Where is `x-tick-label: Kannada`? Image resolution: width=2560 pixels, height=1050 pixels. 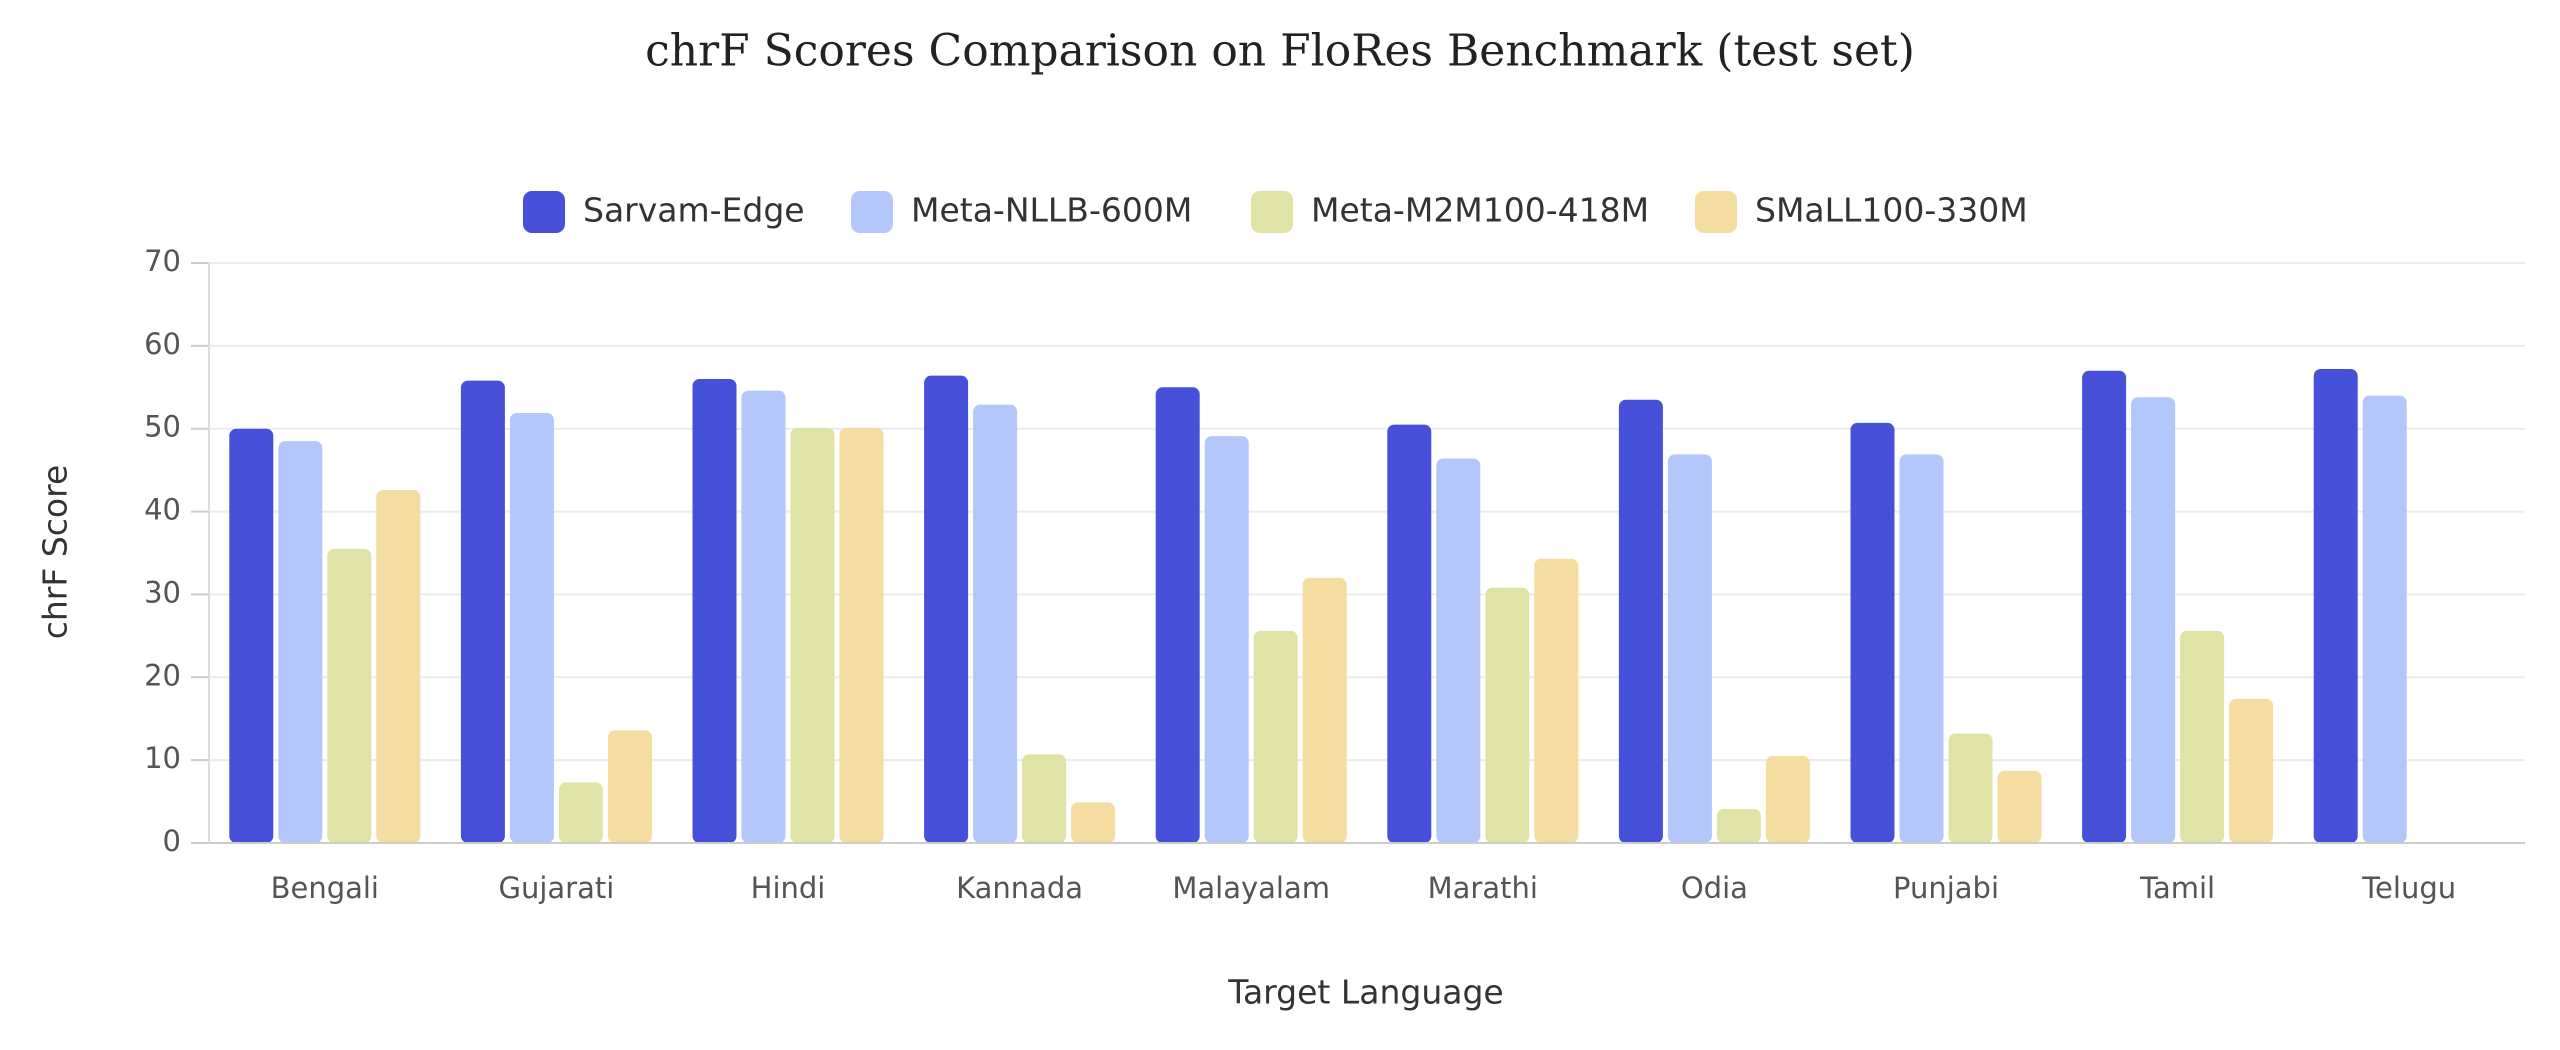 x-tick-label: Kannada is located at coordinates (1019, 888).